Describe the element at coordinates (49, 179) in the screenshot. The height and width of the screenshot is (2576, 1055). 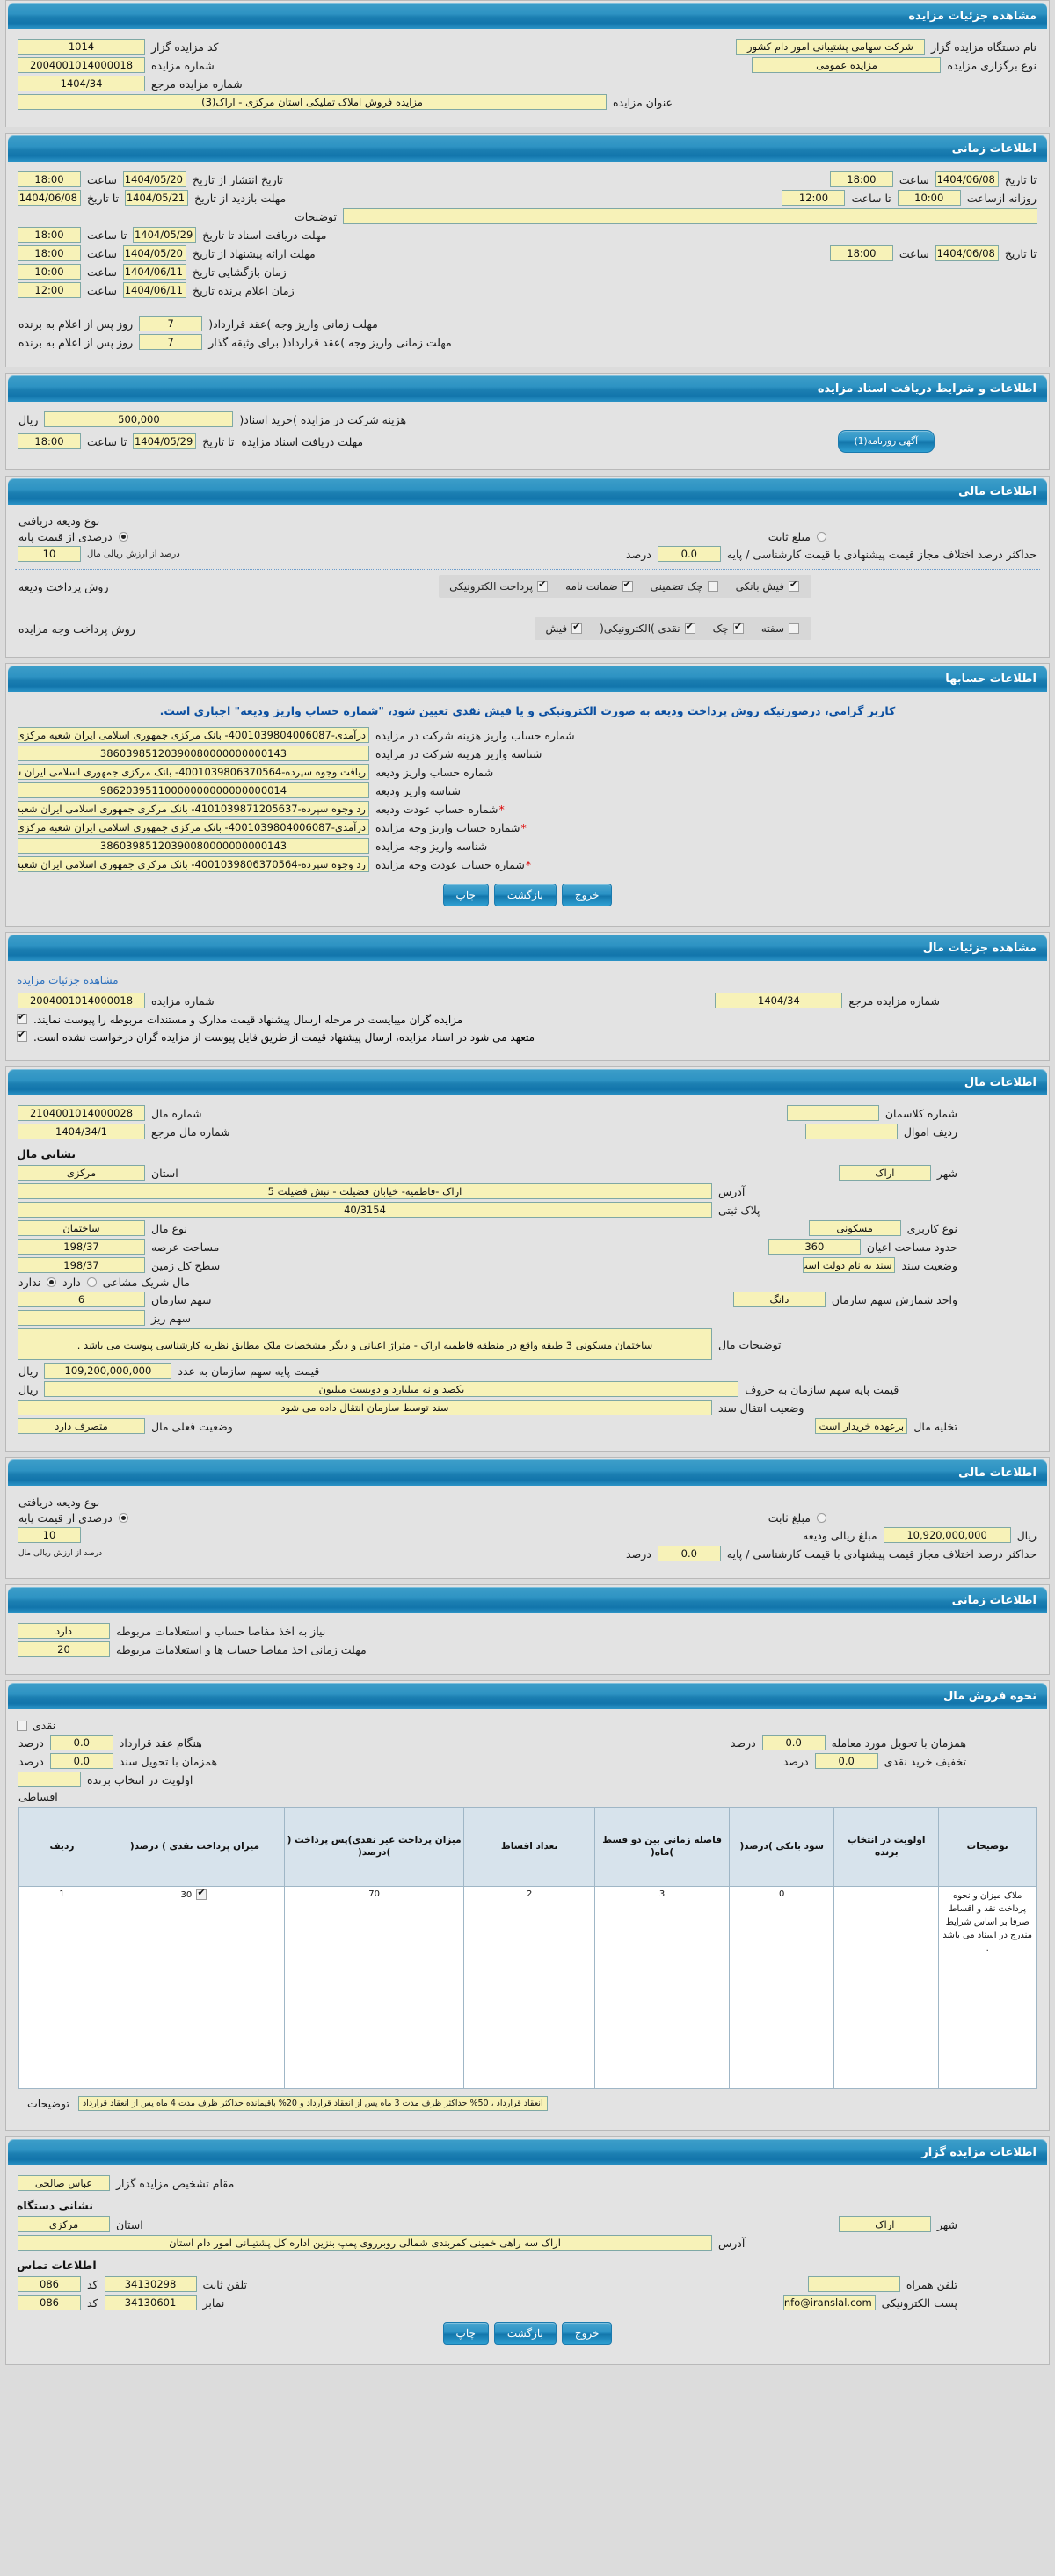
I see `value-publish-hour: 18:00` at that location.